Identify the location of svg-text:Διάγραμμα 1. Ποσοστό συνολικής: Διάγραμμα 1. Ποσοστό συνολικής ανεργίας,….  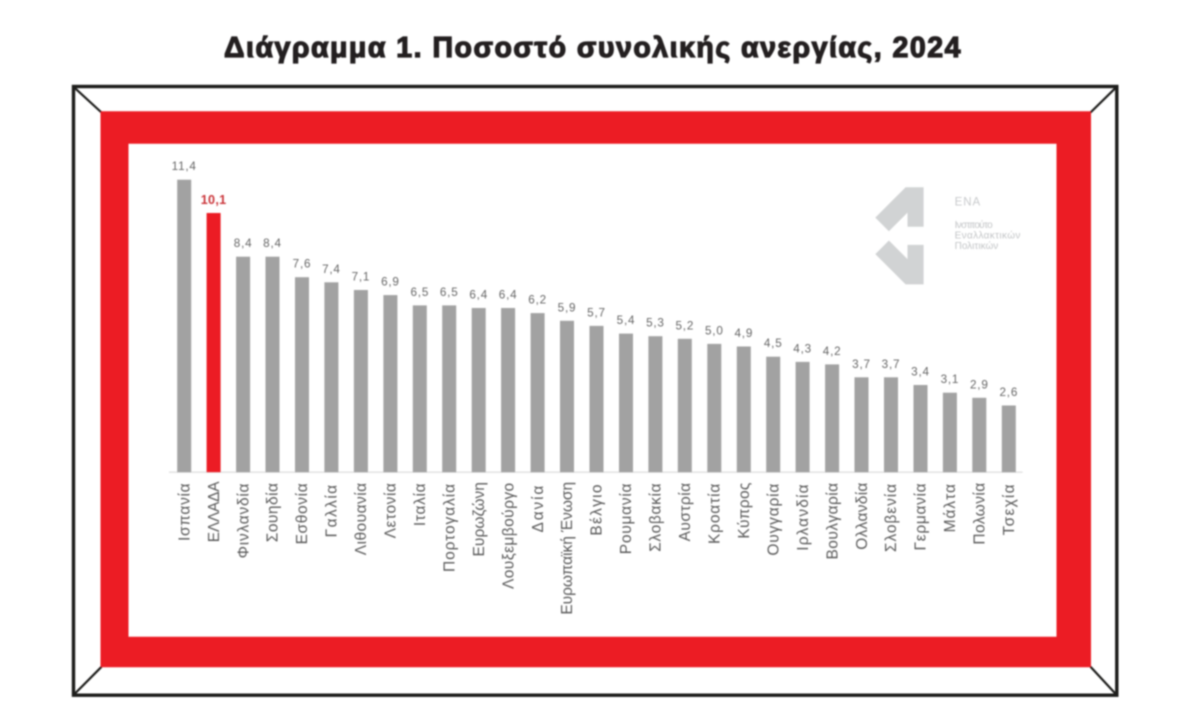
(593, 48).